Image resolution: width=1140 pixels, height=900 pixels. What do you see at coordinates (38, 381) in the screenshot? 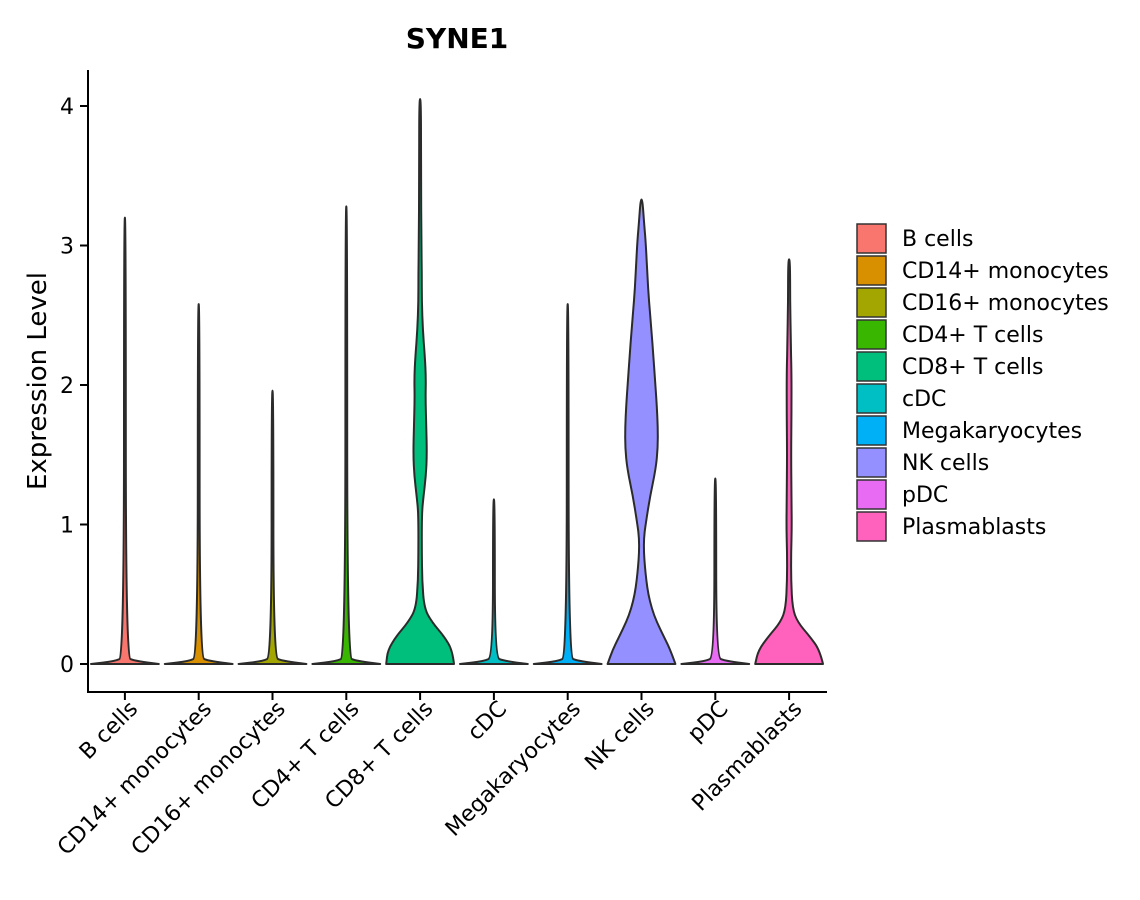
I see `y-axis-label: Expression Level` at bounding box center [38, 381].